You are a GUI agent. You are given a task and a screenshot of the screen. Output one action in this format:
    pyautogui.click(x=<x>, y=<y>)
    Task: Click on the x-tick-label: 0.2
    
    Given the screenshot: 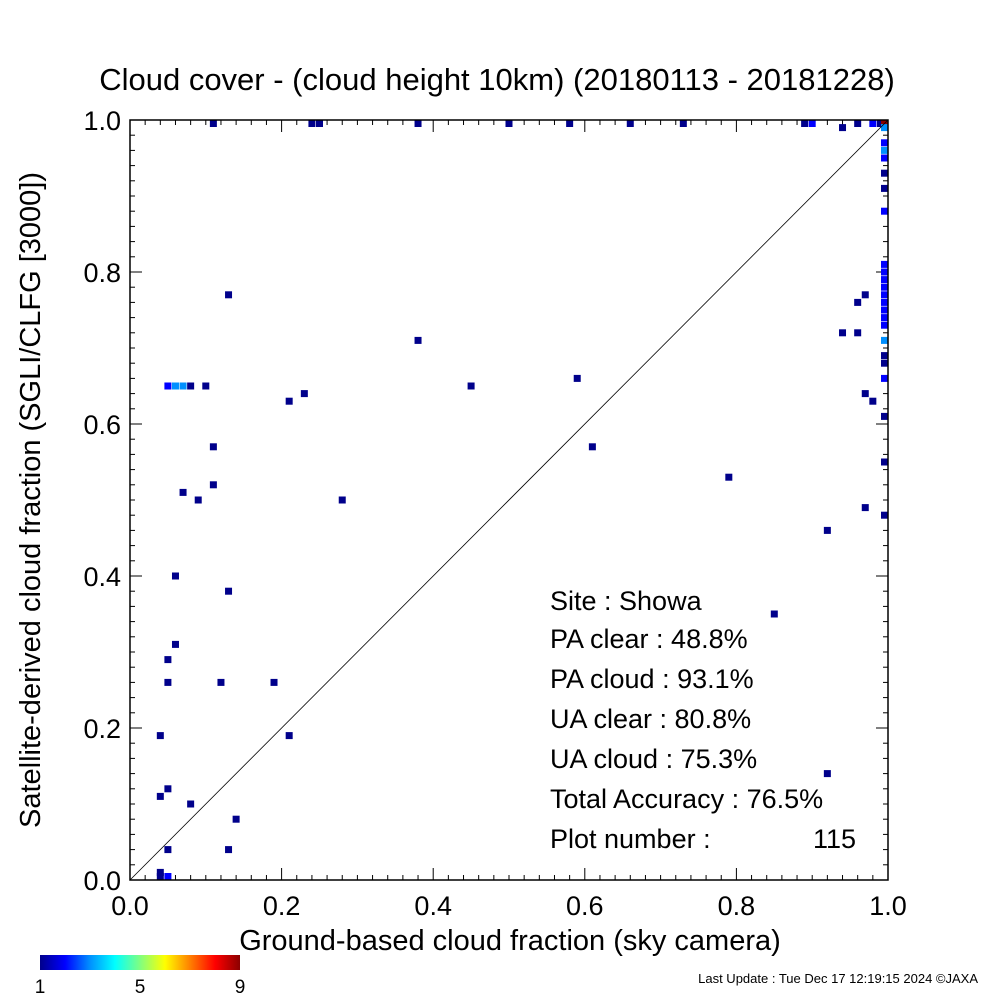 What is the action you would take?
    pyautogui.click(x=282, y=906)
    